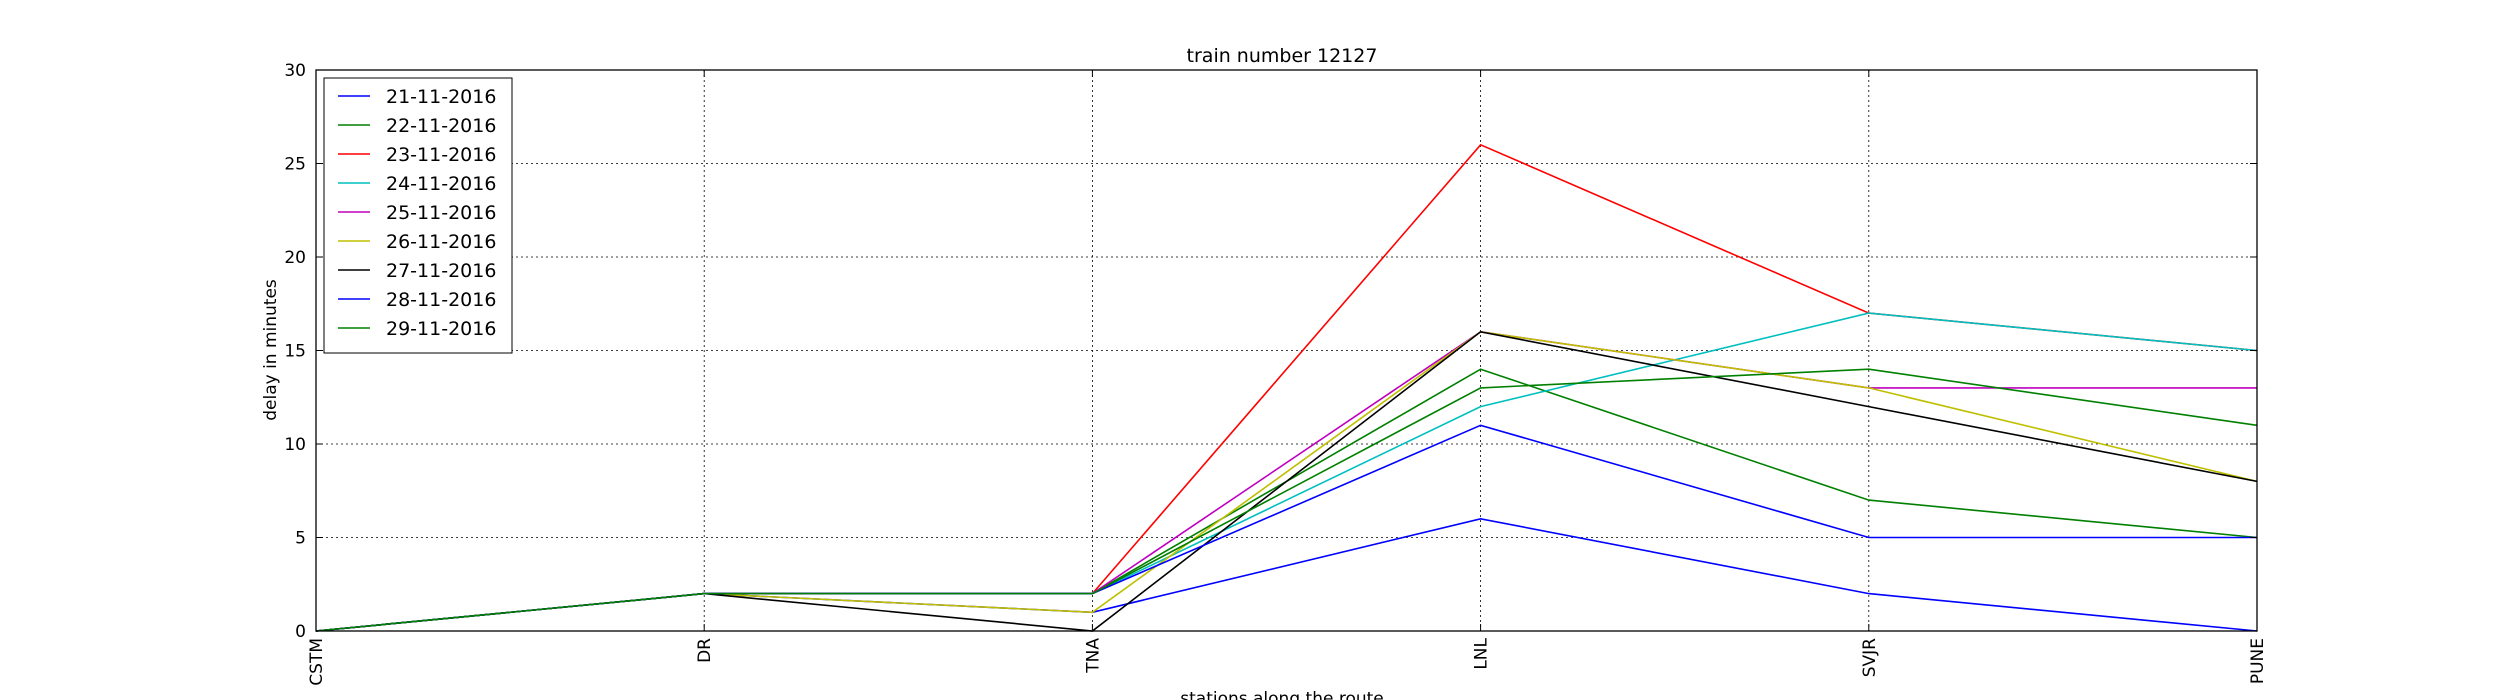 The width and height of the screenshot is (2500, 700). What do you see at coordinates (441, 300) in the screenshot?
I see `legend-label: 28-11-2016` at bounding box center [441, 300].